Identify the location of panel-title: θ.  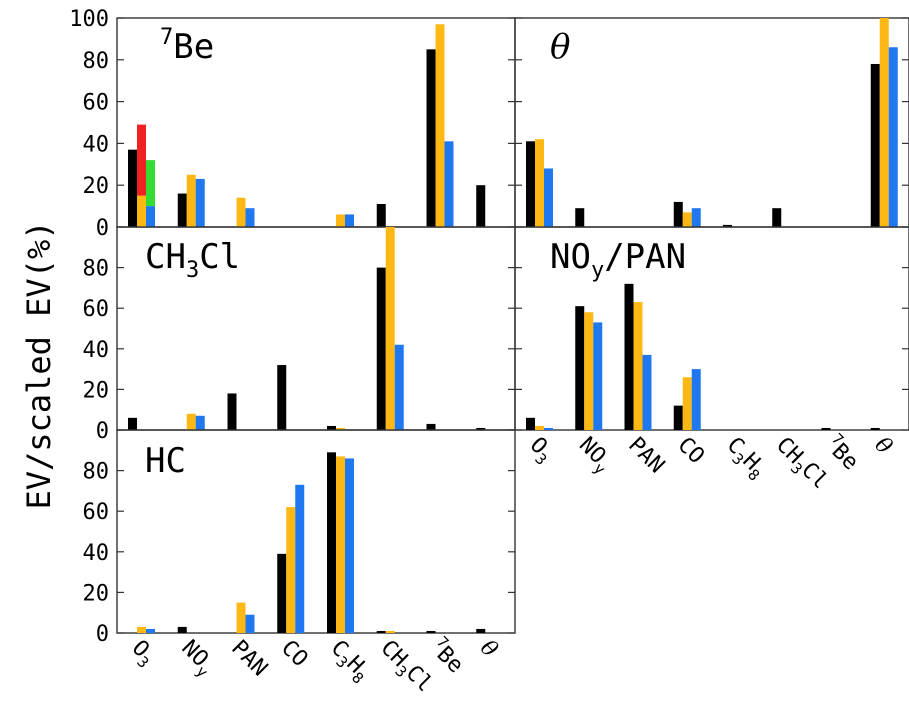
(560, 47).